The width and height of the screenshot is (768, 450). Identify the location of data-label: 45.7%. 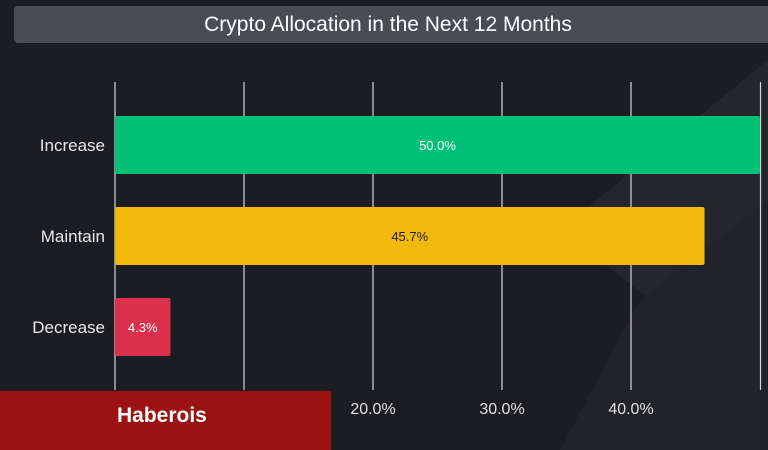
(409, 236).